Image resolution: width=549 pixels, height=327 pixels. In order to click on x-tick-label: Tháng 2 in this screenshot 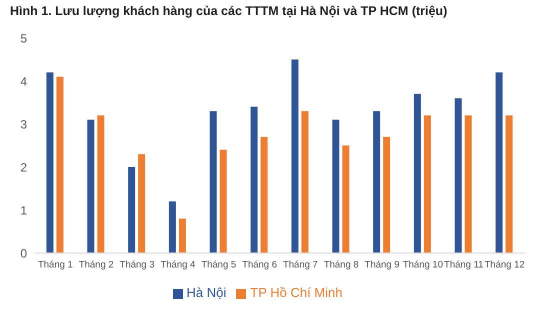, I will do `click(96, 265)`.